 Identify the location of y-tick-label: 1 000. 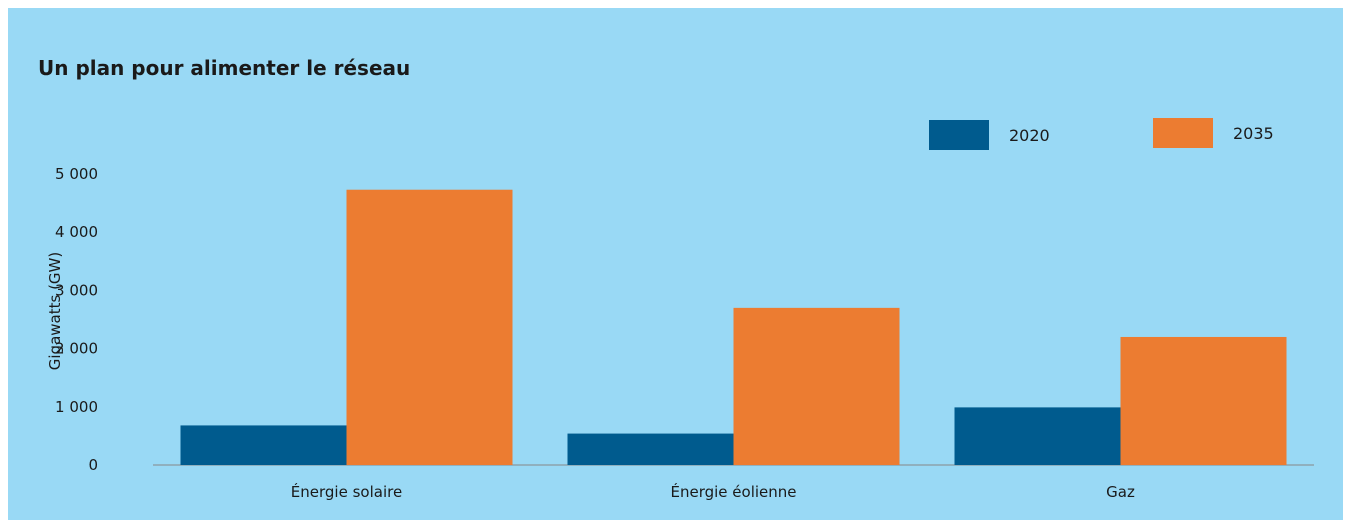
(76, 407).